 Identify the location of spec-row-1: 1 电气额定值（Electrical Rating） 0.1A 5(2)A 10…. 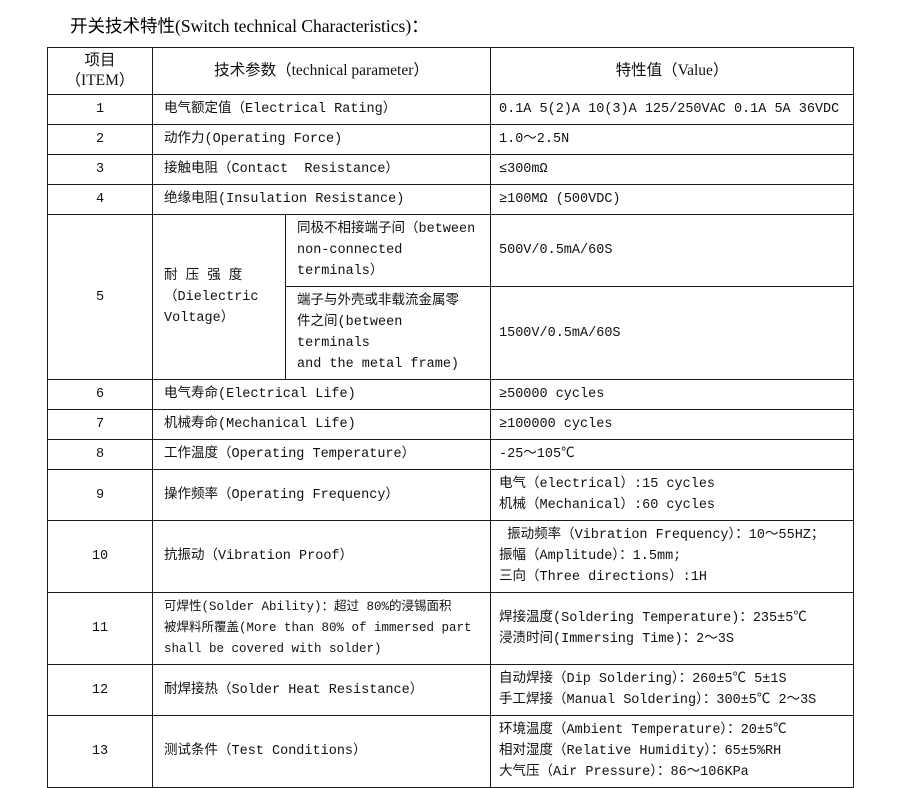
(450, 109).